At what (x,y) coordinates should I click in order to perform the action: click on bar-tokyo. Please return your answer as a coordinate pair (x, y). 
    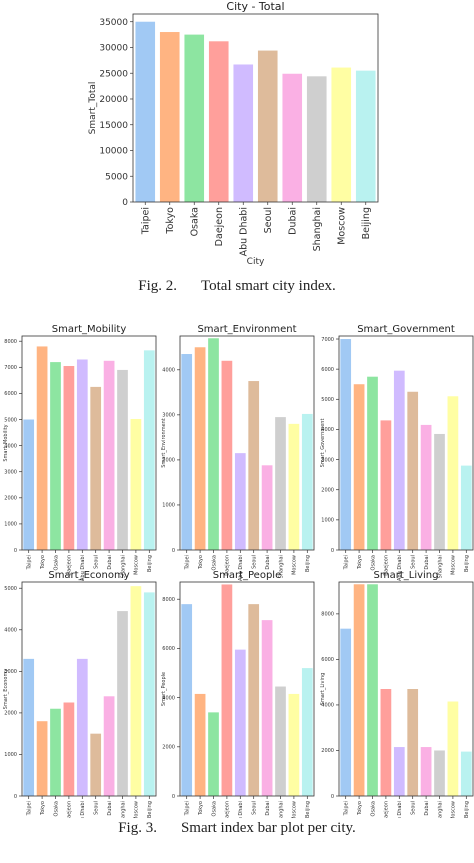
    Looking at the image, I should click on (359, 690).